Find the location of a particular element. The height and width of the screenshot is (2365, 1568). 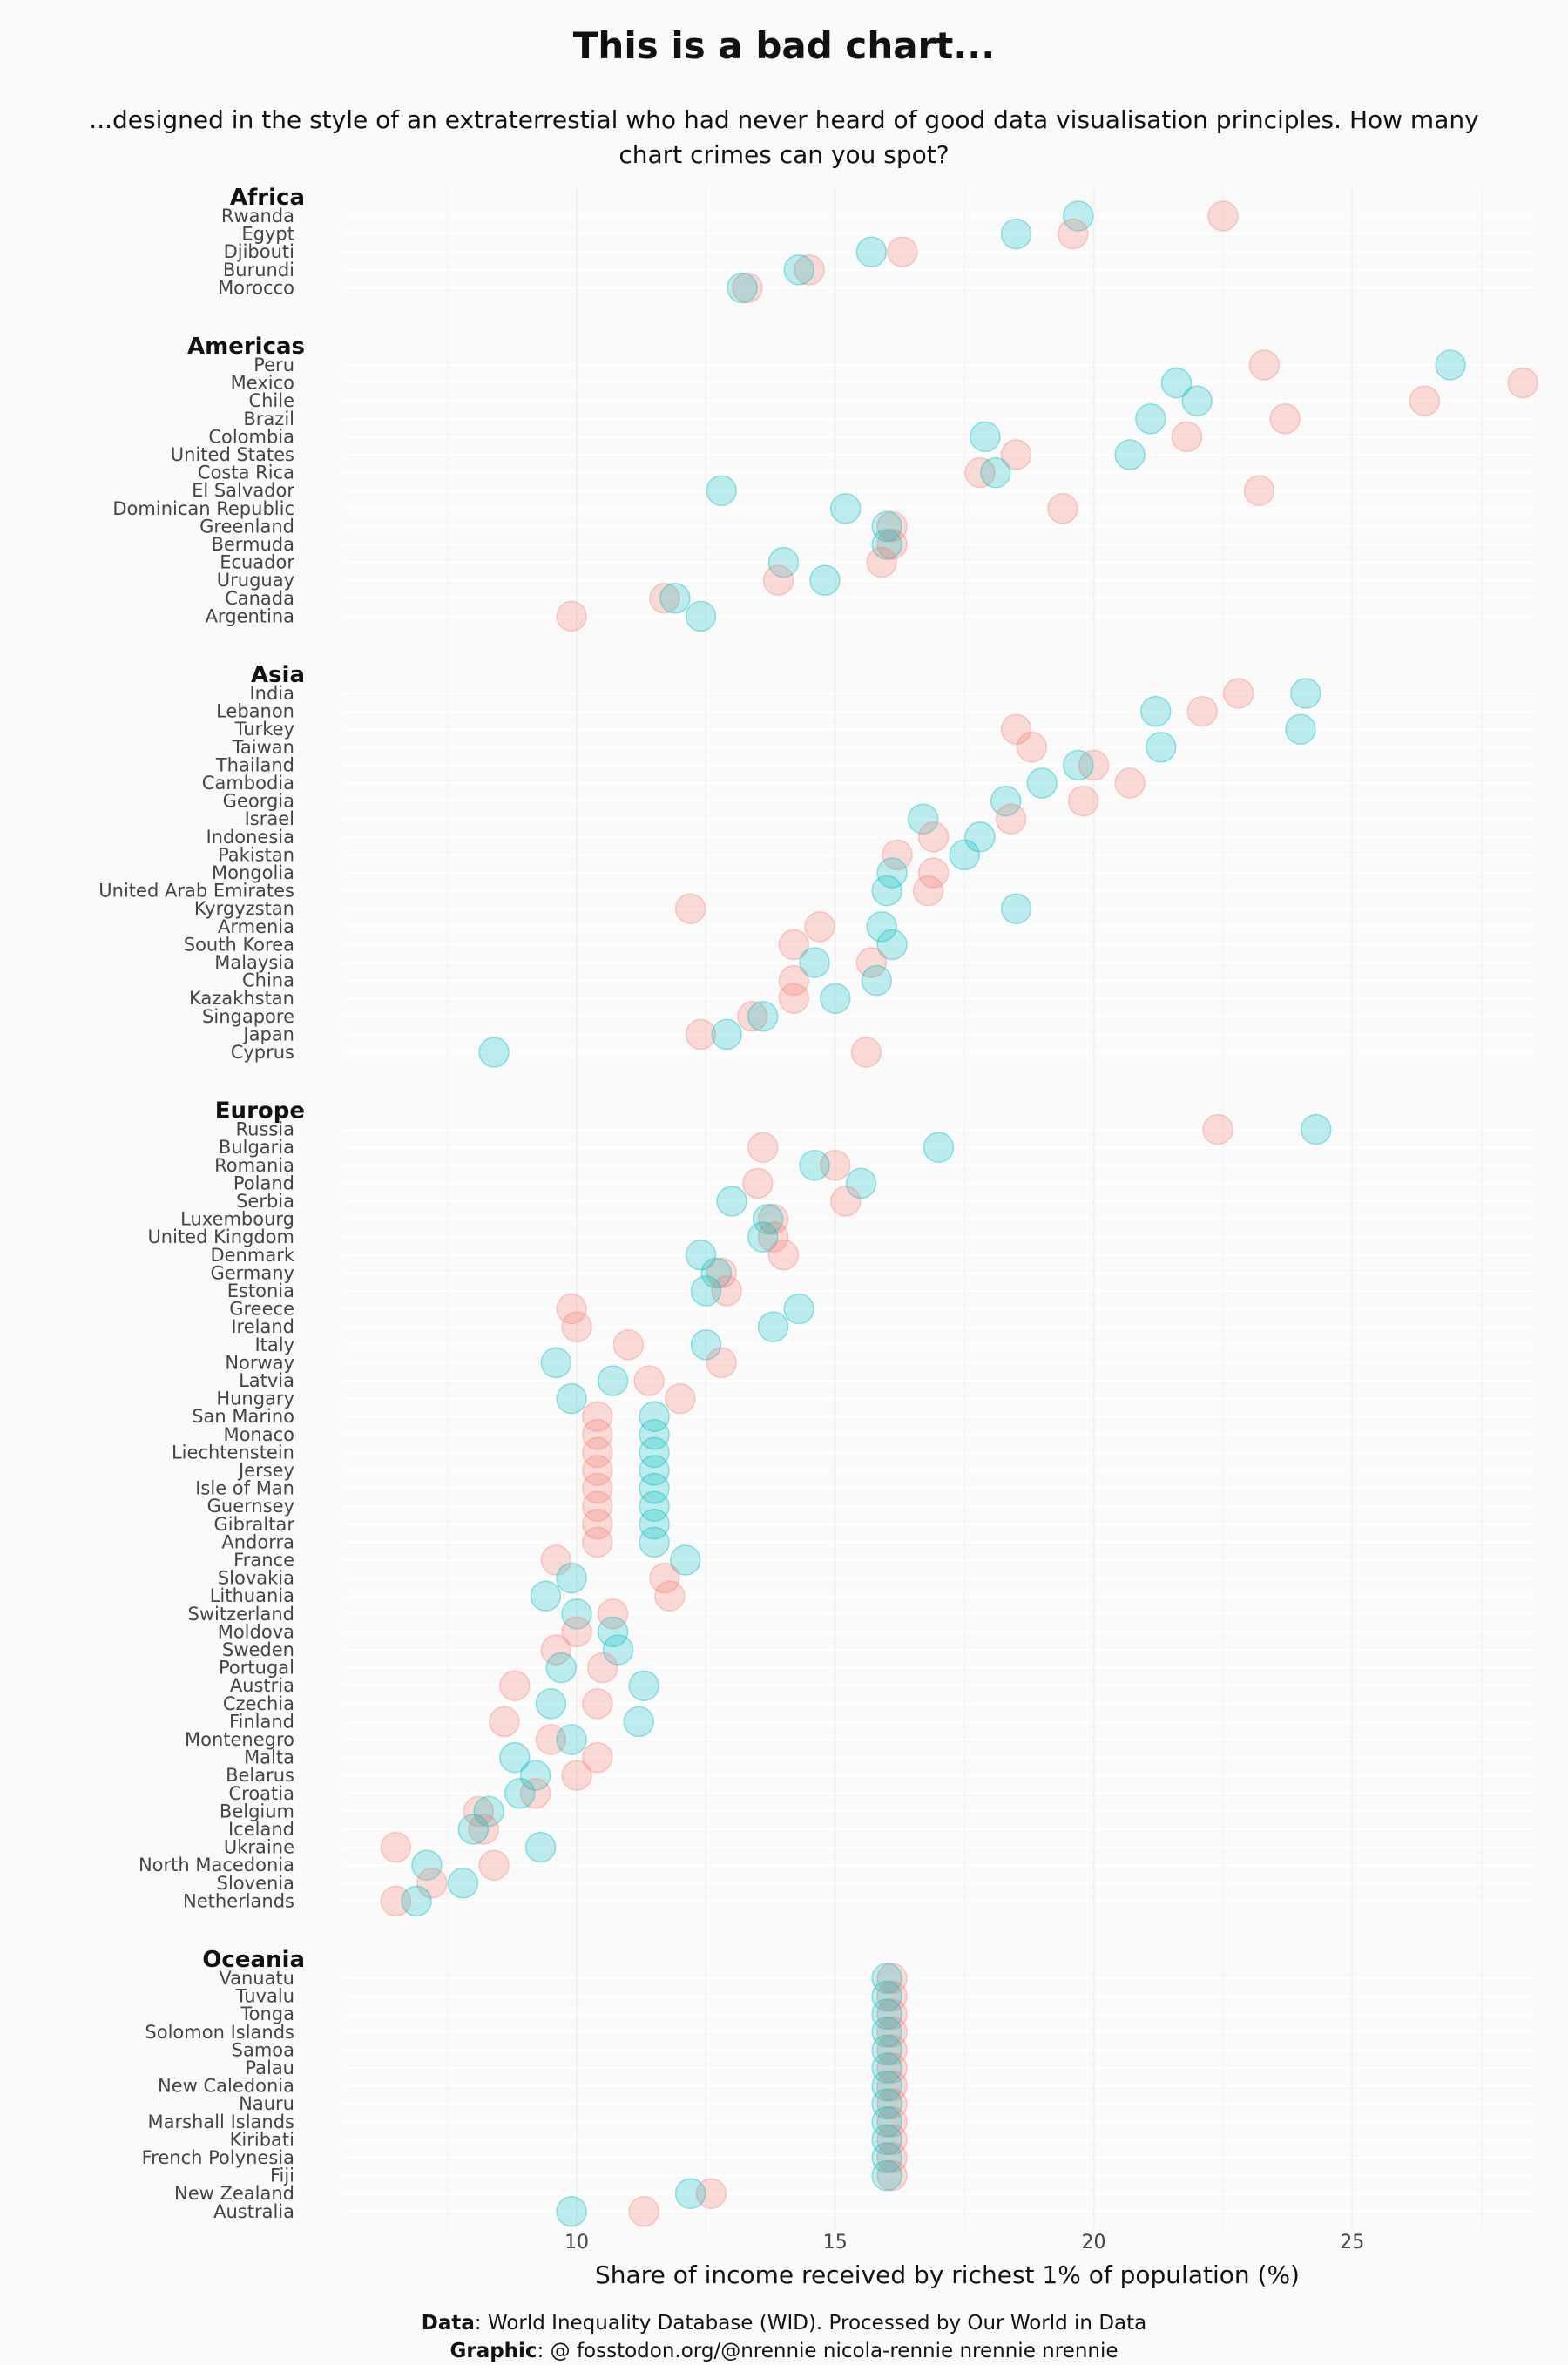

x-tick-label: 20 is located at coordinates (1094, 2243).